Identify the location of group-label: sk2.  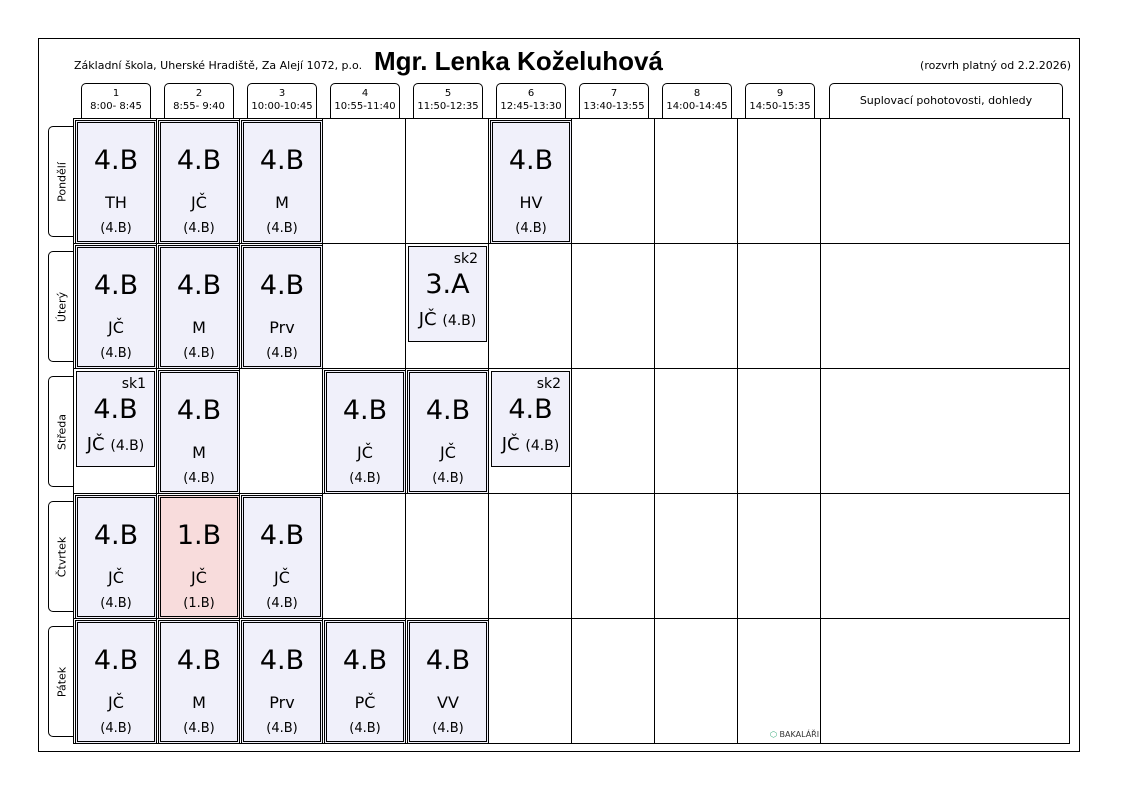
(465, 259).